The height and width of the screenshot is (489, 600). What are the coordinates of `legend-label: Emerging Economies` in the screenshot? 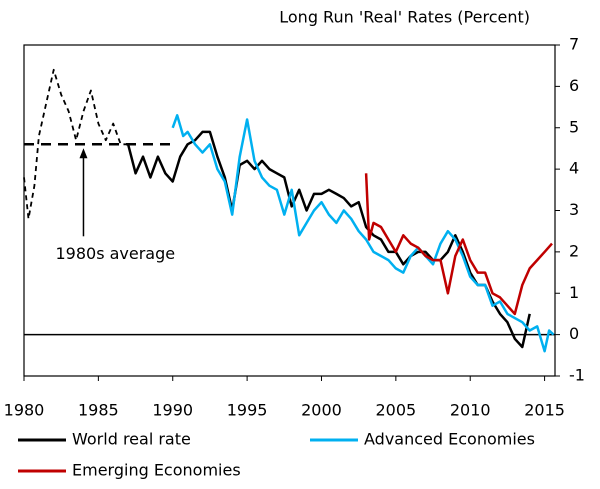 It's located at (156, 470).